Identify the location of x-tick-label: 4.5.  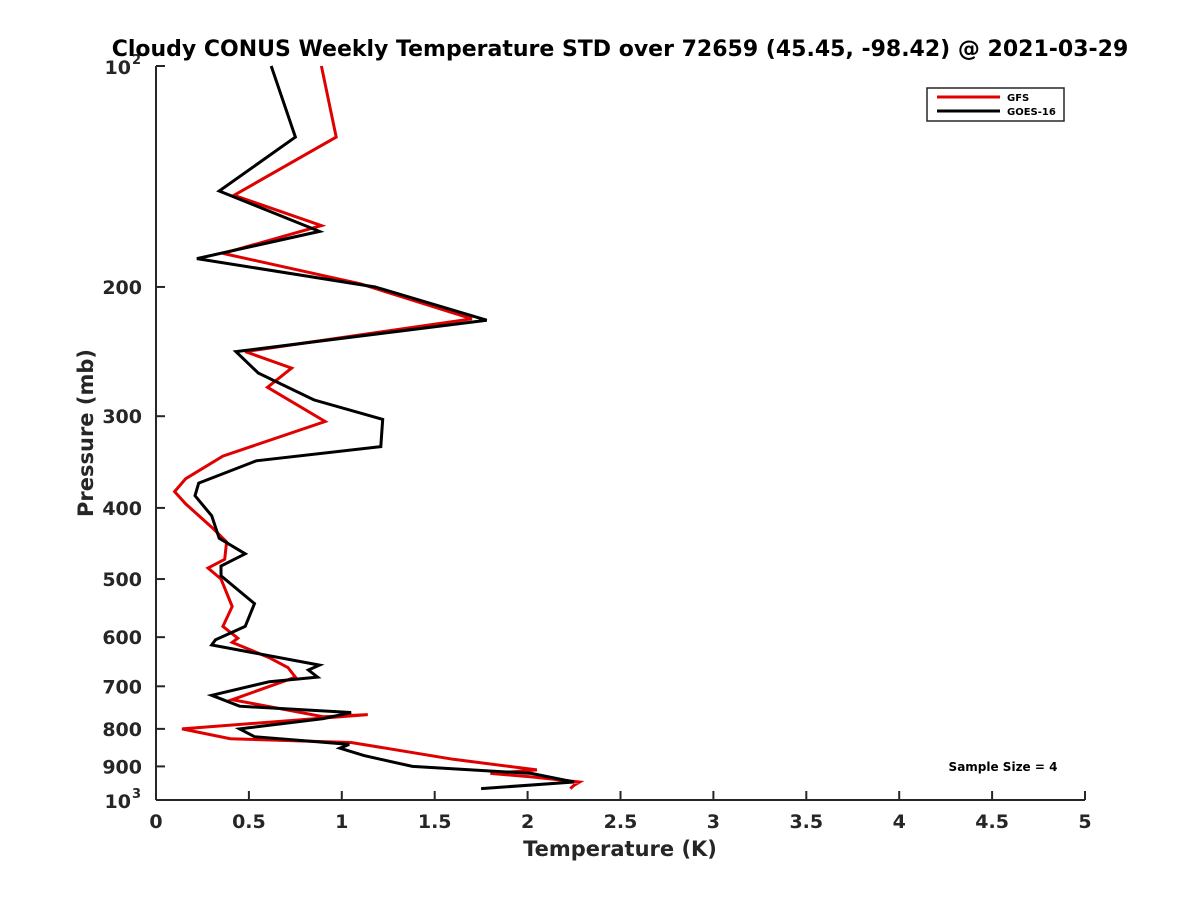
(992, 822).